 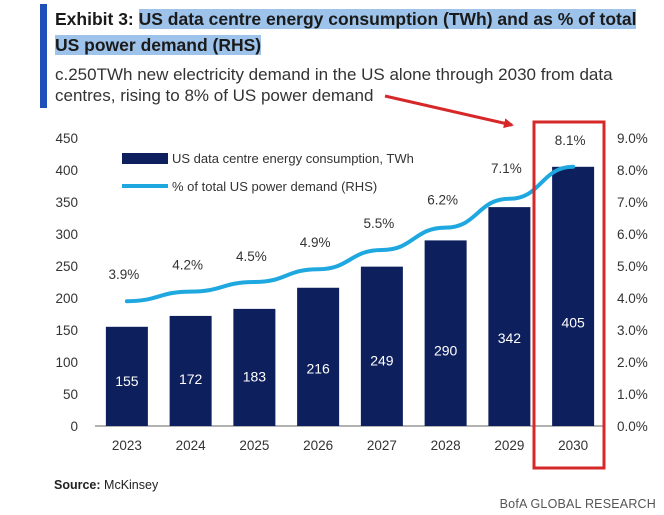 What do you see at coordinates (254, 445) in the screenshot?
I see `x-tick-label: 2025` at bounding box center [254, 445].